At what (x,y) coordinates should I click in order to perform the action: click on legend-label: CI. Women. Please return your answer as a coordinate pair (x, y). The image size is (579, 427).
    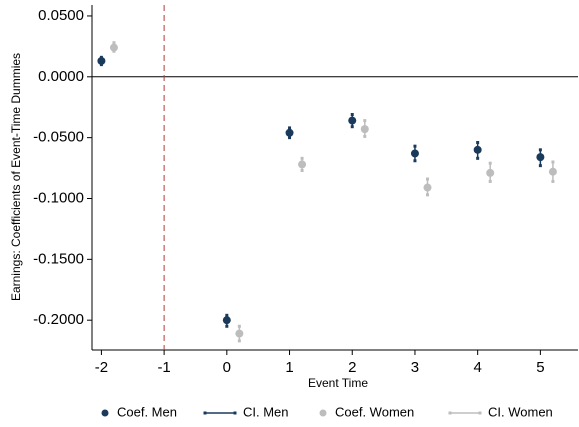
    Looking at the image, I should click on (520, 411).